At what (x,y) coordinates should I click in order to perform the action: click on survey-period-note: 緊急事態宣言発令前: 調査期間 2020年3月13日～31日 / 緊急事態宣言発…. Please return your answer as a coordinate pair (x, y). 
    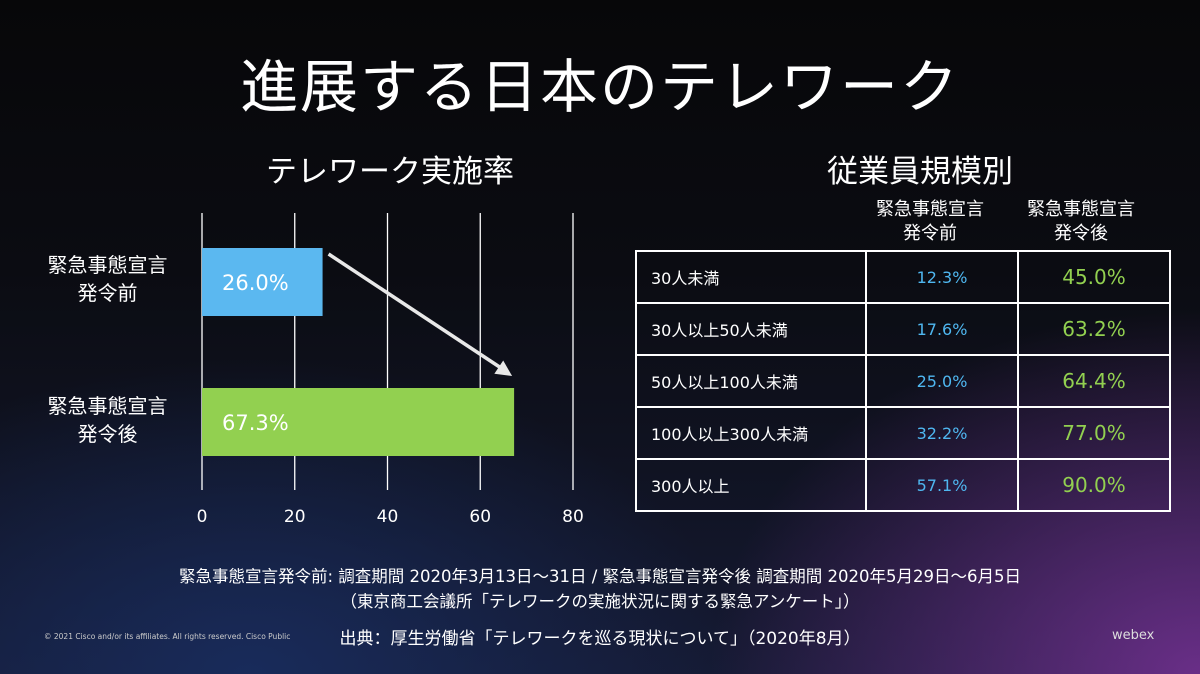
    Looking at the image, I should click on (600, 576).